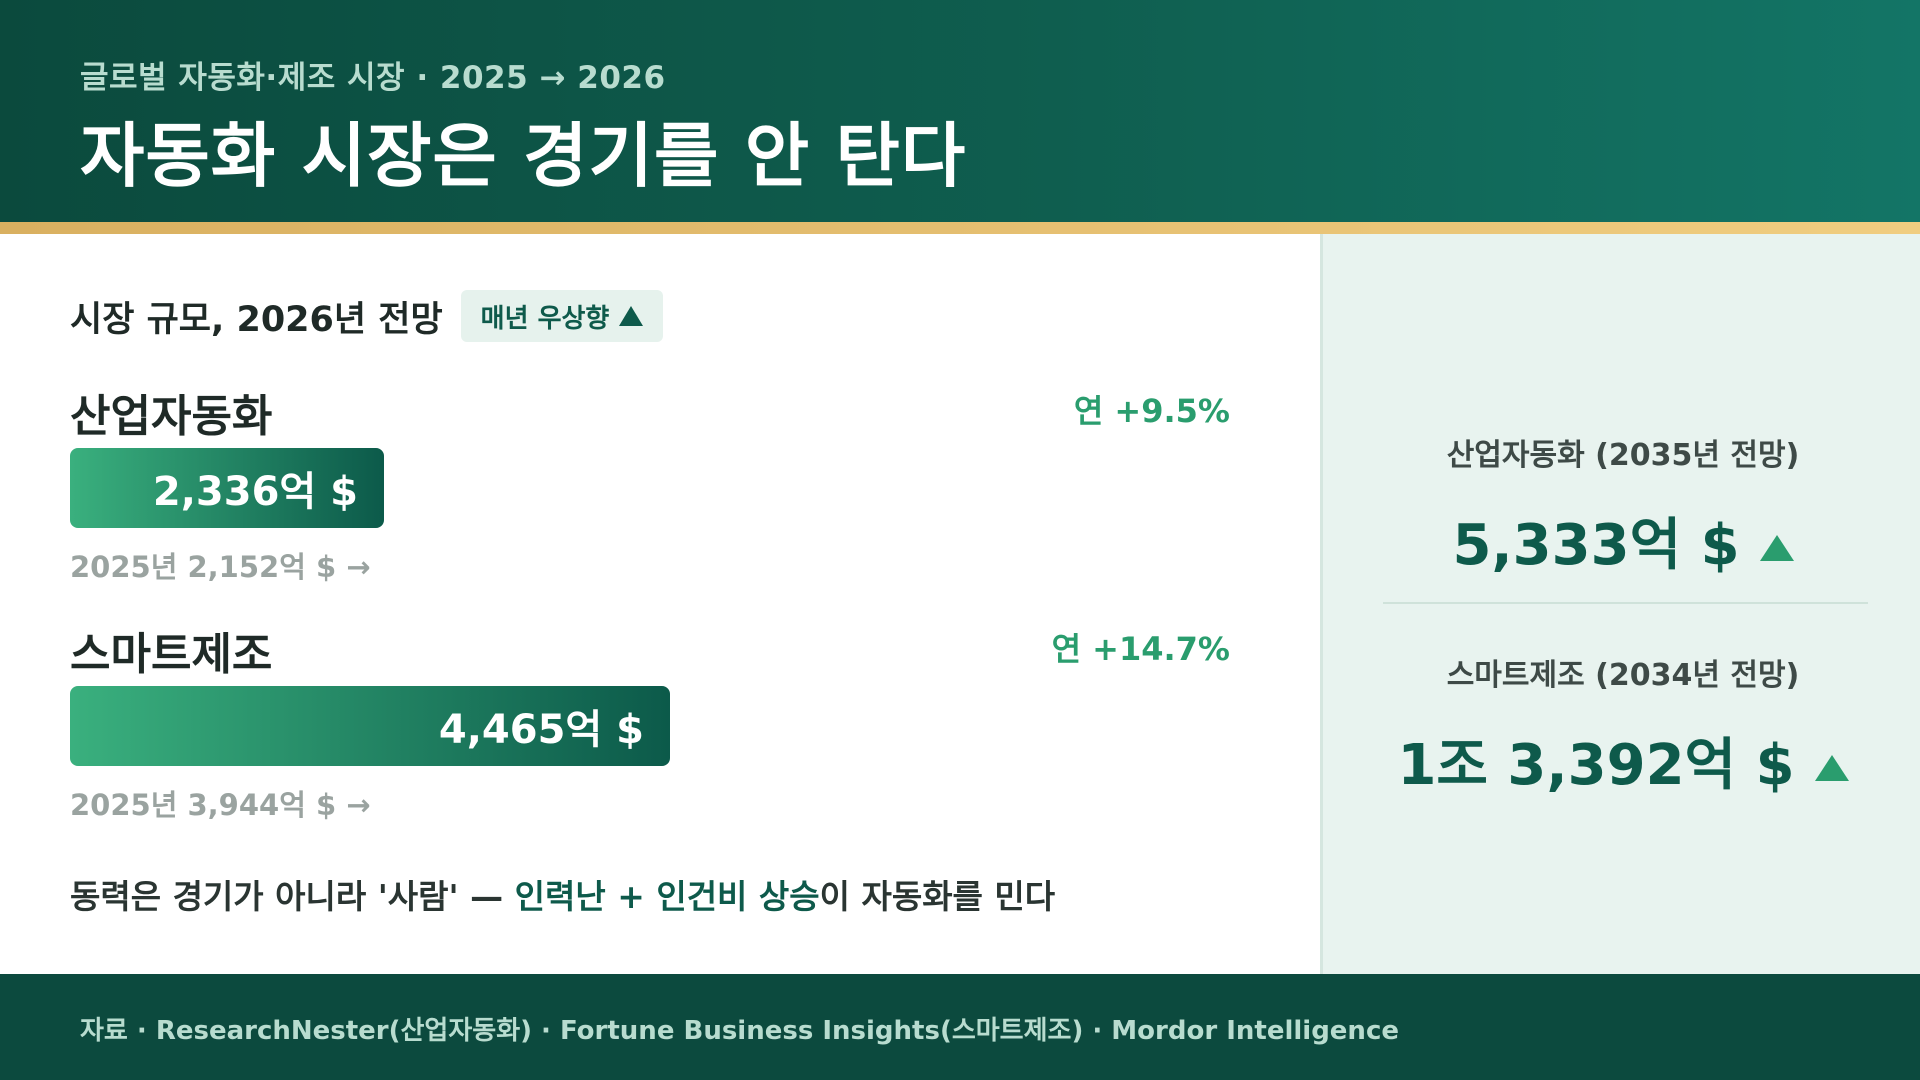 This screenshot has height=1080, width=1920. Describe the element at coordinates (255, 492) in the screenshot. I see `market-value-label: 2,336억 $` at that location.